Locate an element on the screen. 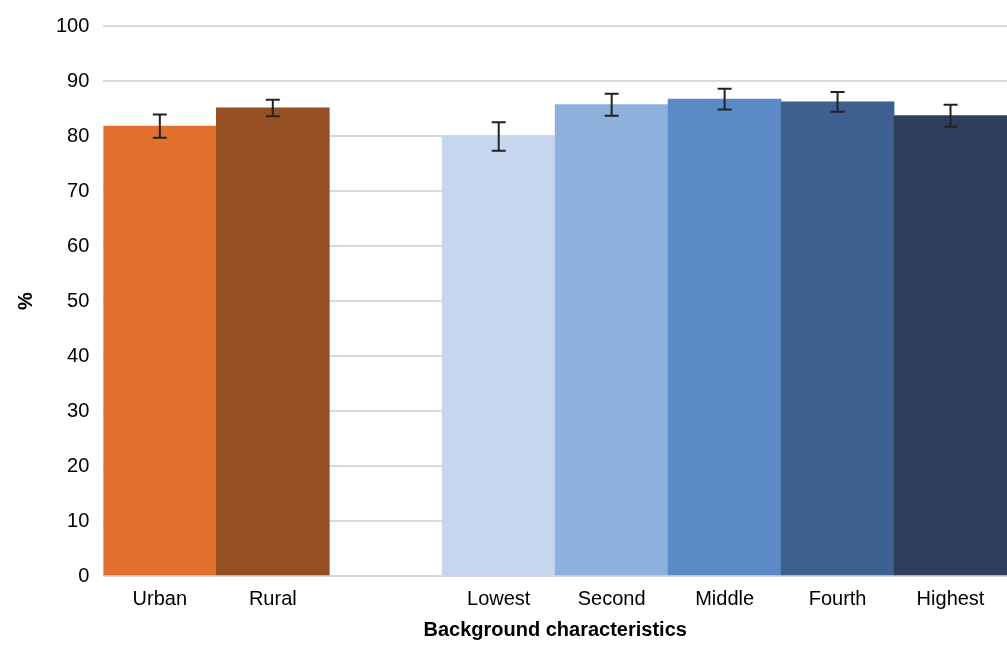  y-tick-label: 50 is located at coordinates (78, 299).